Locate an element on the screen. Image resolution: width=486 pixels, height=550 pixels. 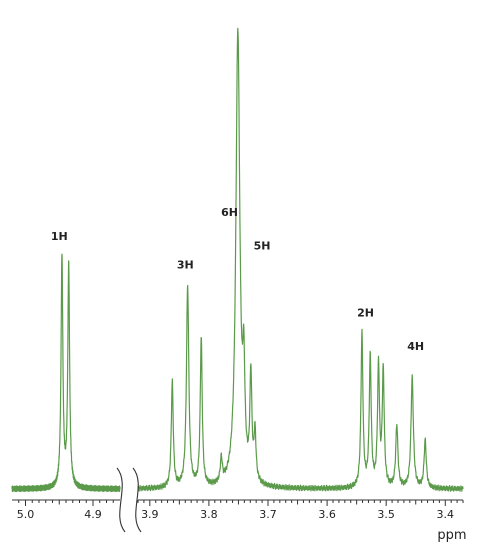
peak-label: 4H is located at coordinates (415, 346).